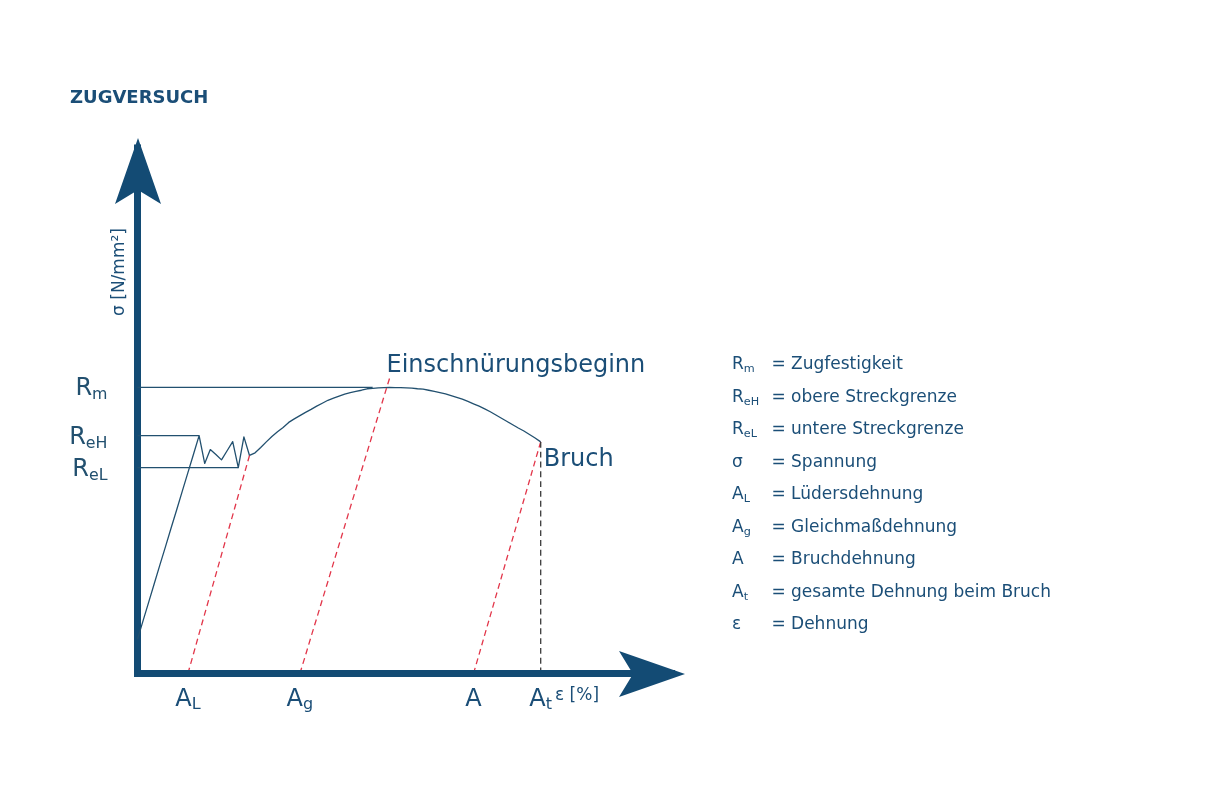 This screenshot has width=1214, height=800. I want to click on series-label: R$_{eH}$, so click(88, 437).